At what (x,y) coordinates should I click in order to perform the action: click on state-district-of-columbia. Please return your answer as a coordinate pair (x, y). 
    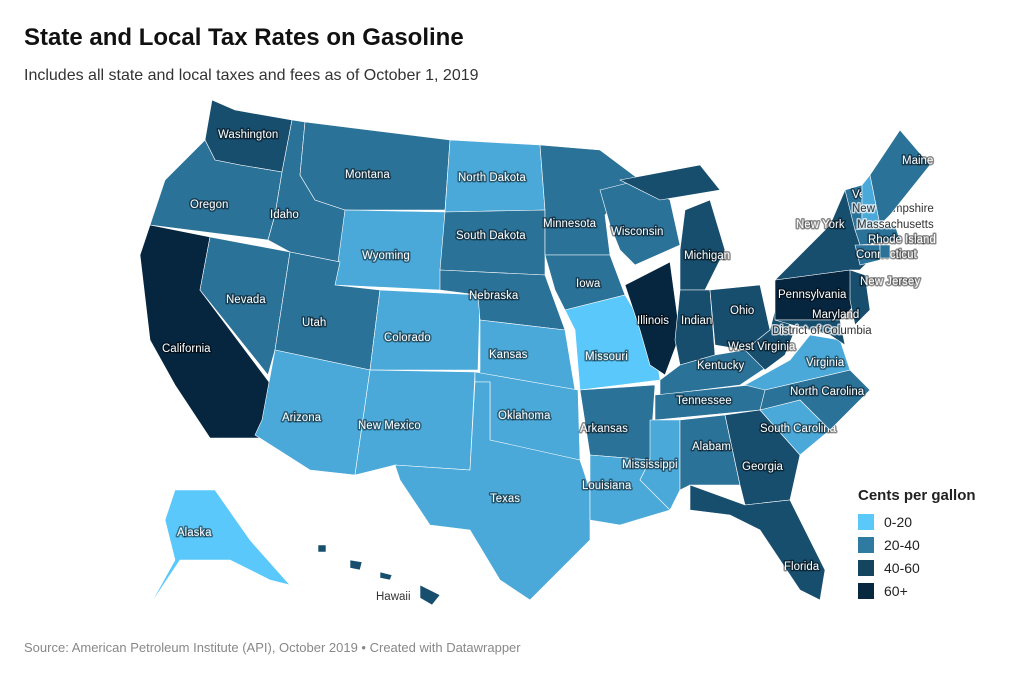
    Looking at the image, I should click on (823, 329).